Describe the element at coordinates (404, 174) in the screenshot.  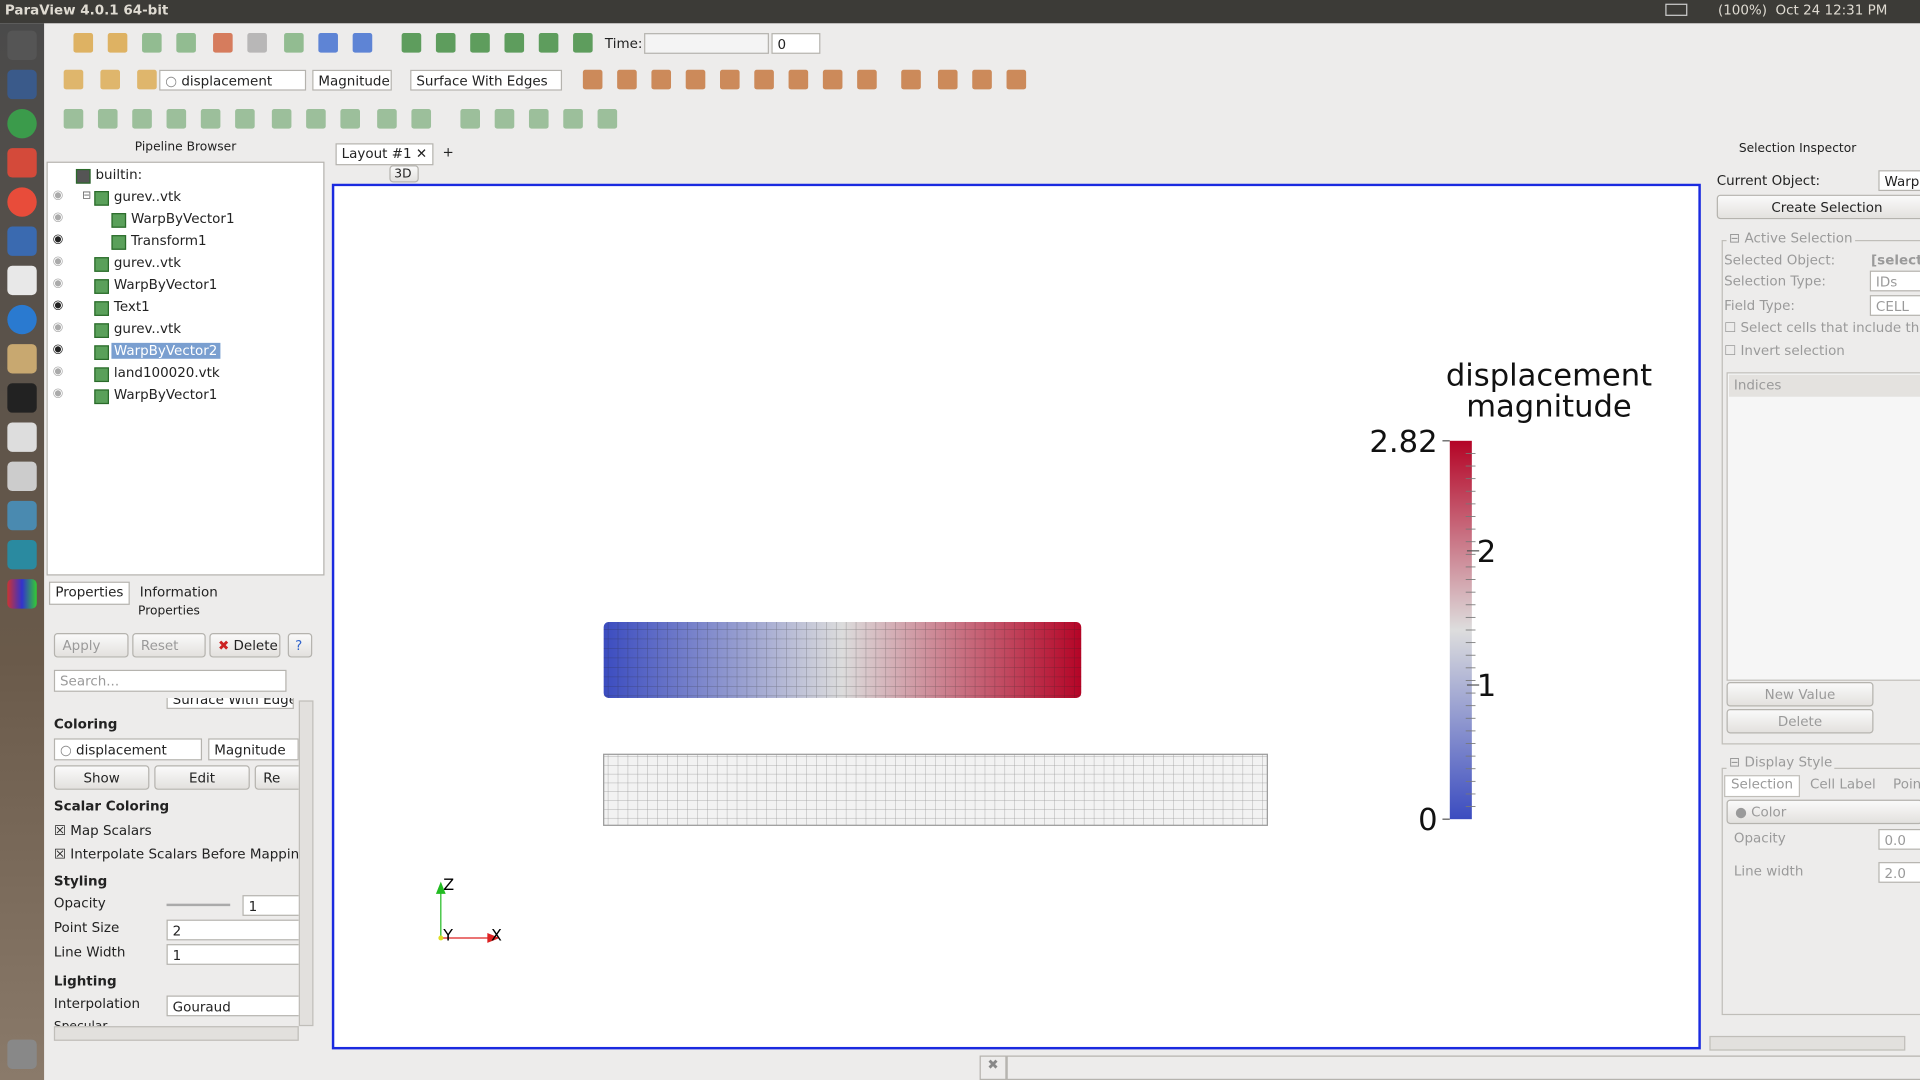
I see `camera-mode: 3D` at that location.